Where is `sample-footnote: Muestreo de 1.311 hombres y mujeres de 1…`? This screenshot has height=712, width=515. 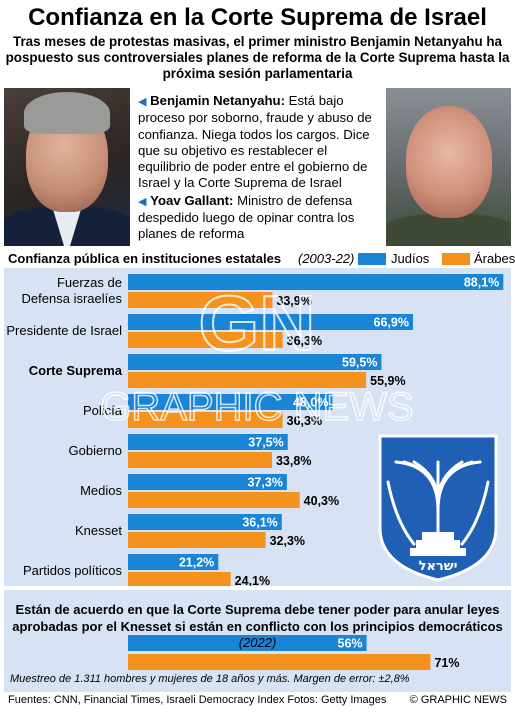 sample-footnote: Muestreo de 1.311 hombres y mujeres de 1… is located at coordinates (210, 679).